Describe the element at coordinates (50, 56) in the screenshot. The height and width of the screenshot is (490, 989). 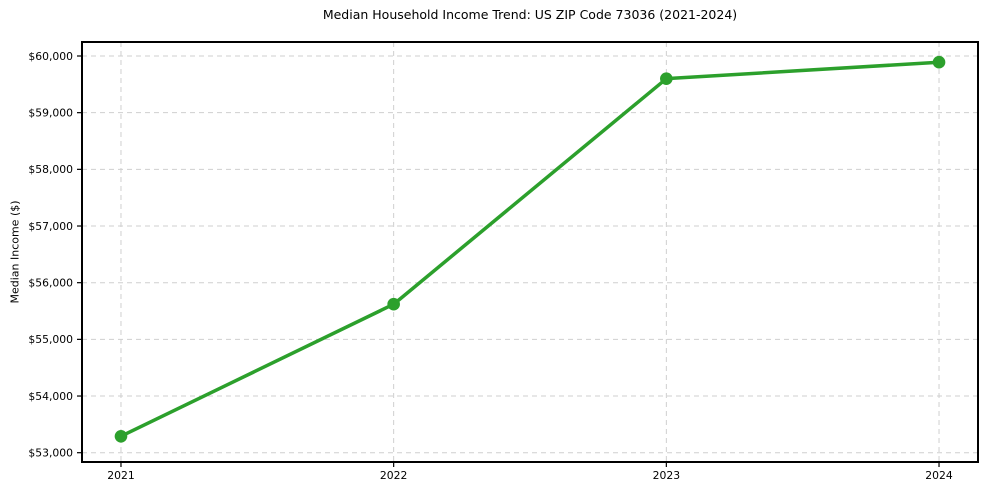
I see `y-tick-label: $60,000` at that location.